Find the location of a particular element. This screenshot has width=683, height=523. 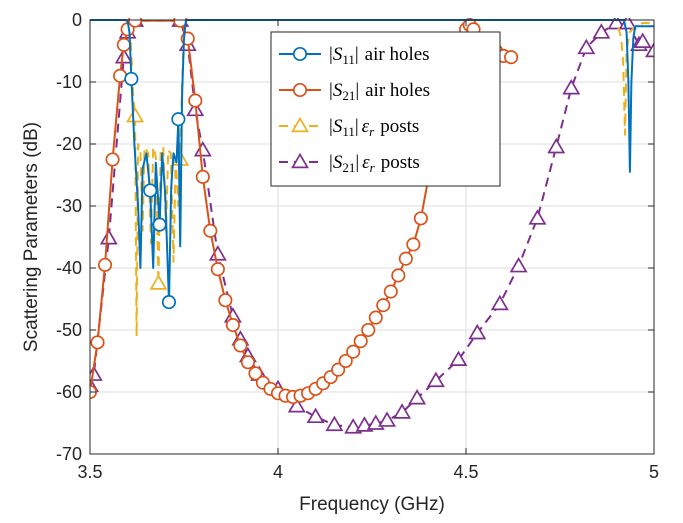

y-tick-label: -60 is located at coordinates (69, 392).